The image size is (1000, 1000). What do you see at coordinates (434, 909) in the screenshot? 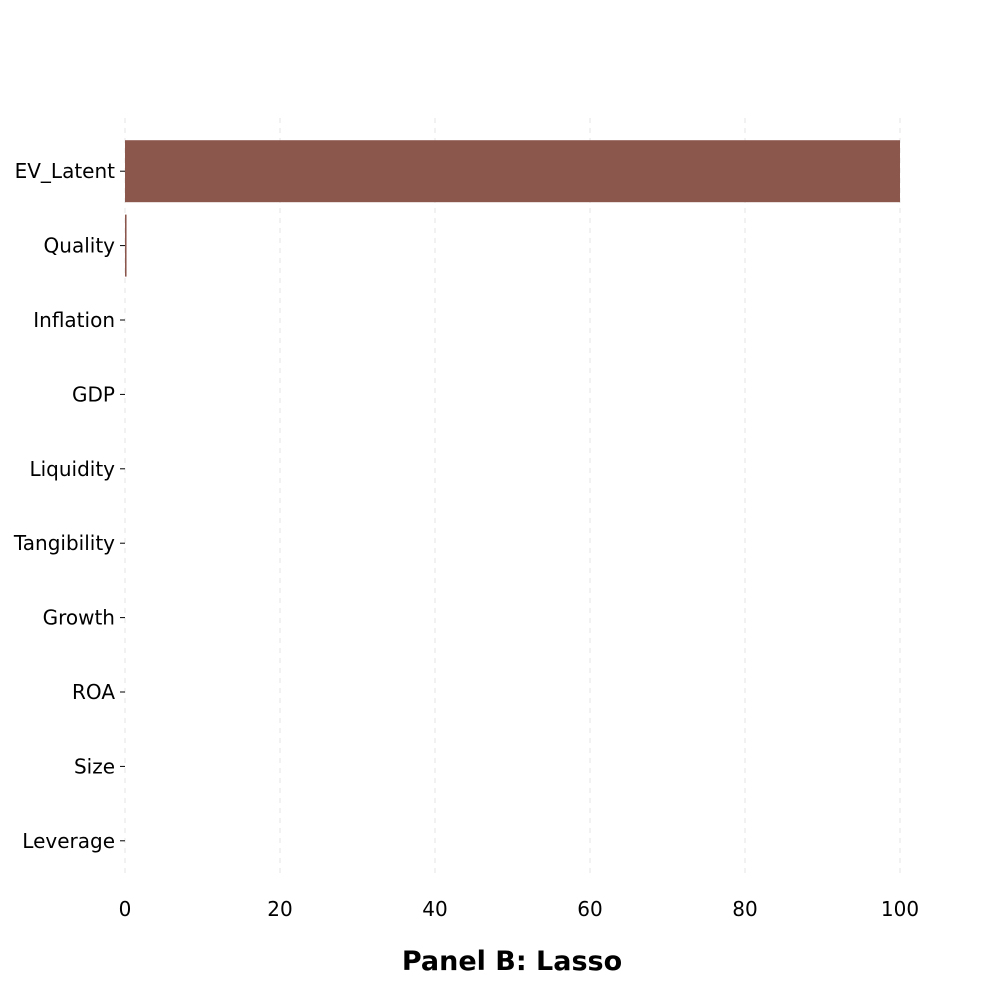
I see `x-tick-label: 40` at bounding box center [434, 909].